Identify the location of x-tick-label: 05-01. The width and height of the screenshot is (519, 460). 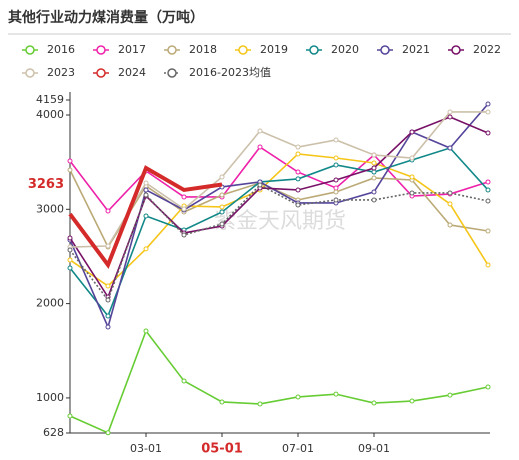
(222, 449).